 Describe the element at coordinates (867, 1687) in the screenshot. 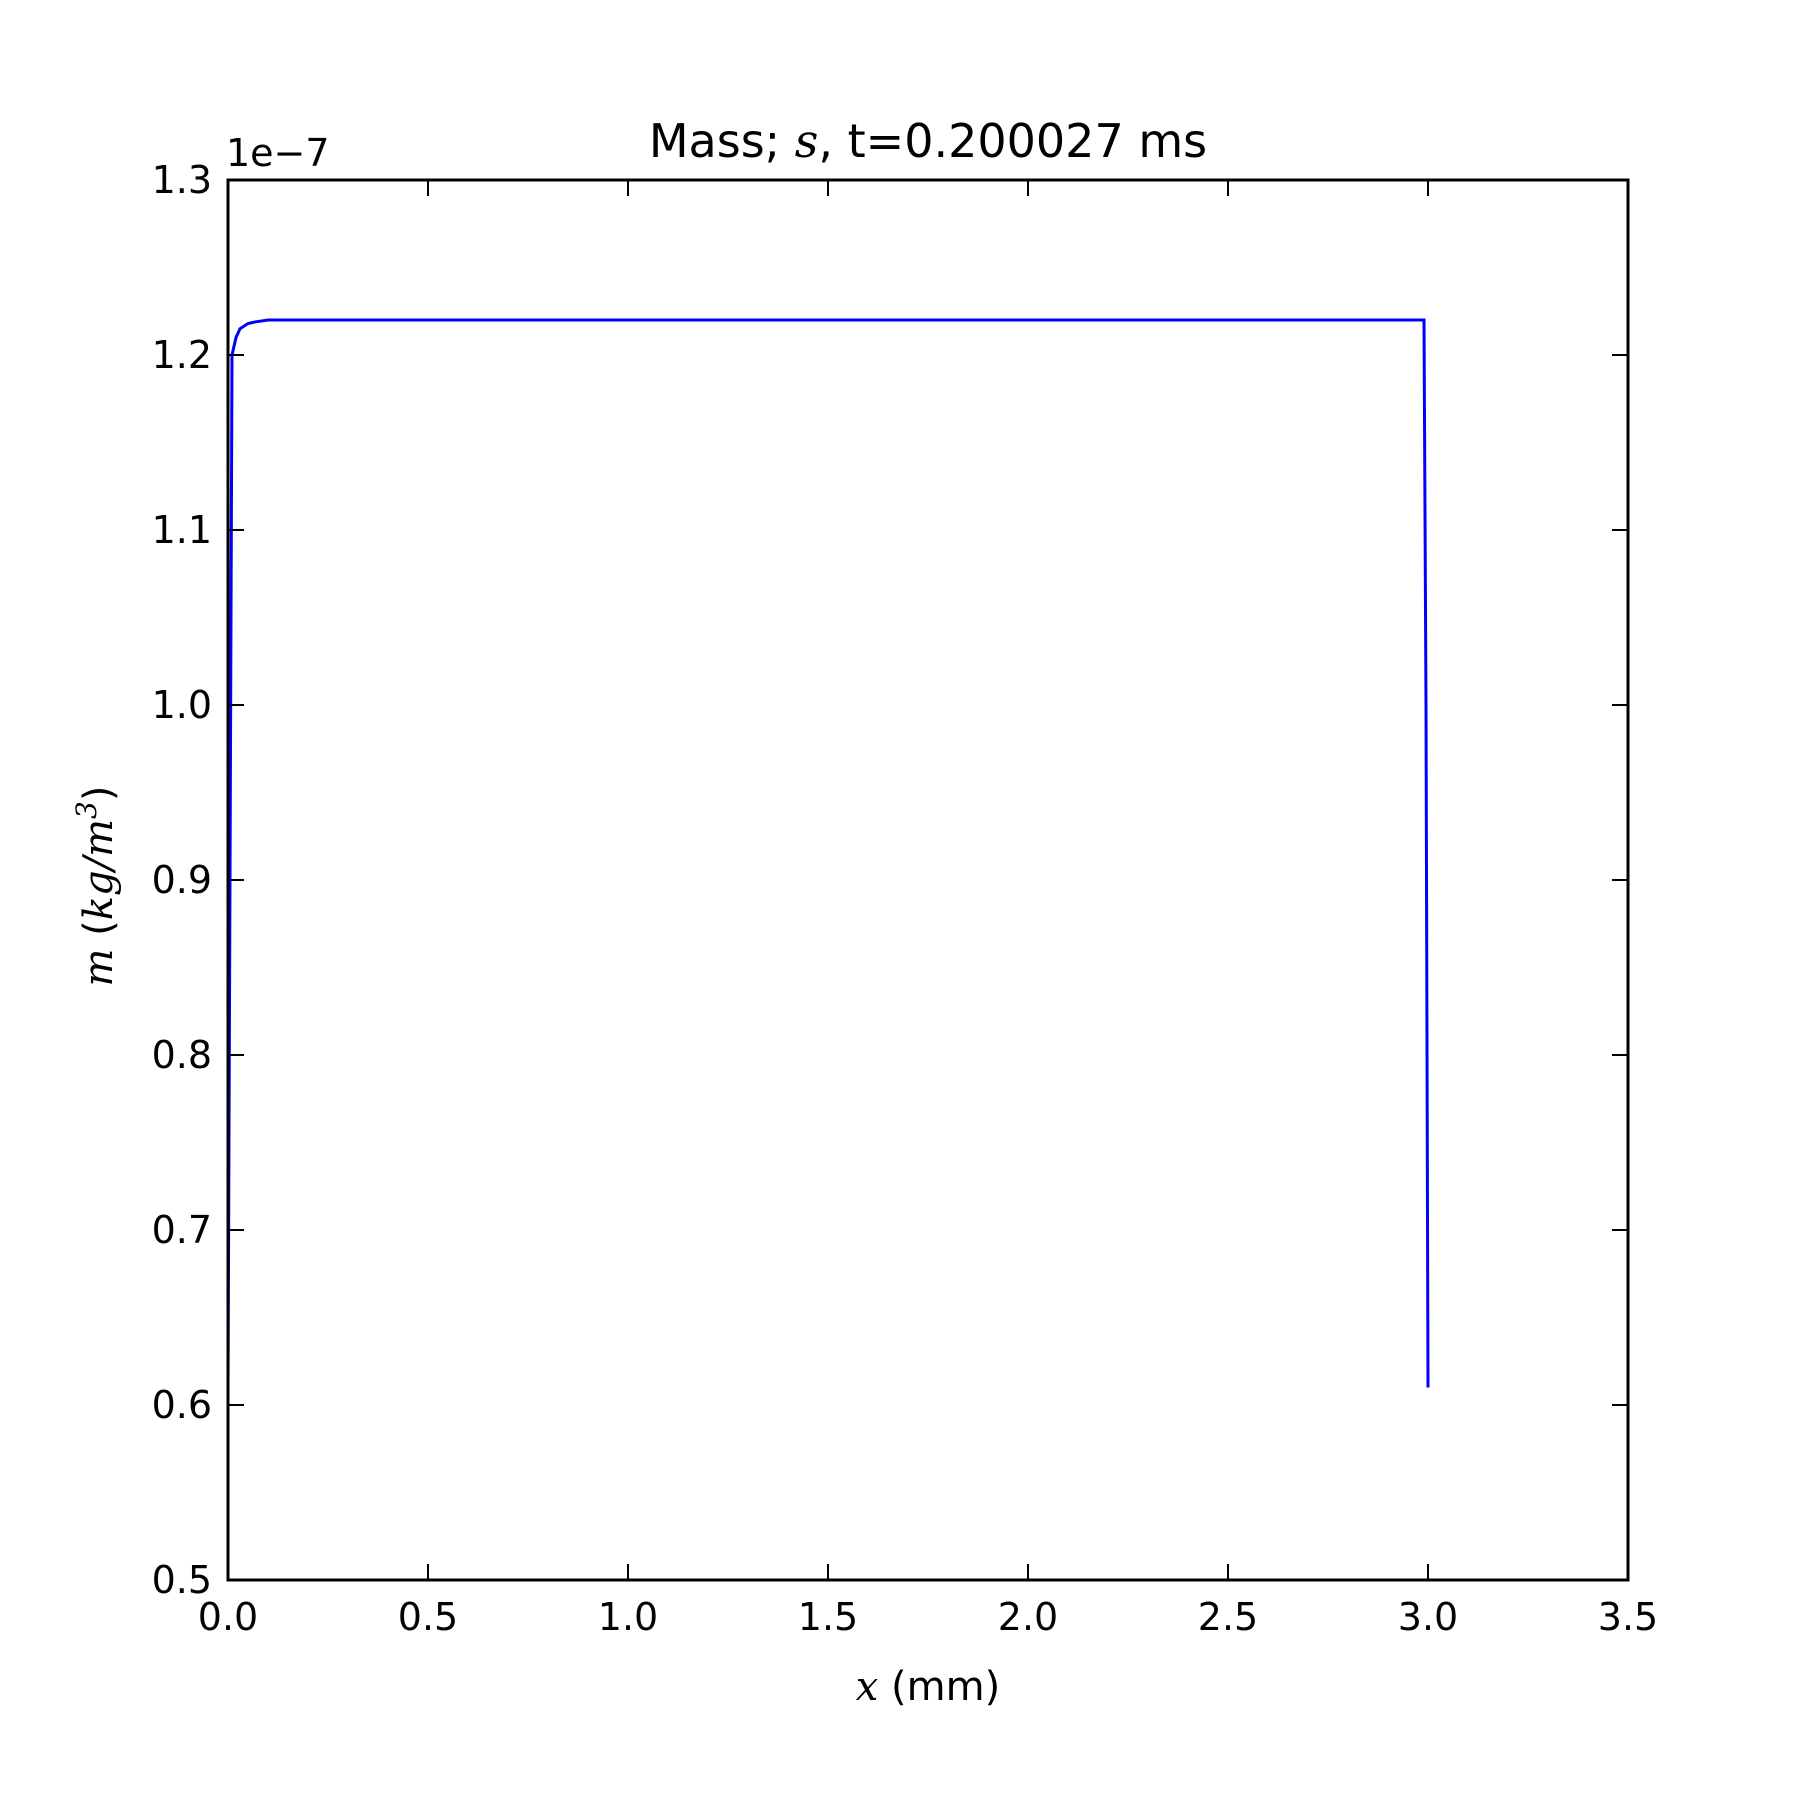

I see `x-axis-label-symbol: x` at that location.